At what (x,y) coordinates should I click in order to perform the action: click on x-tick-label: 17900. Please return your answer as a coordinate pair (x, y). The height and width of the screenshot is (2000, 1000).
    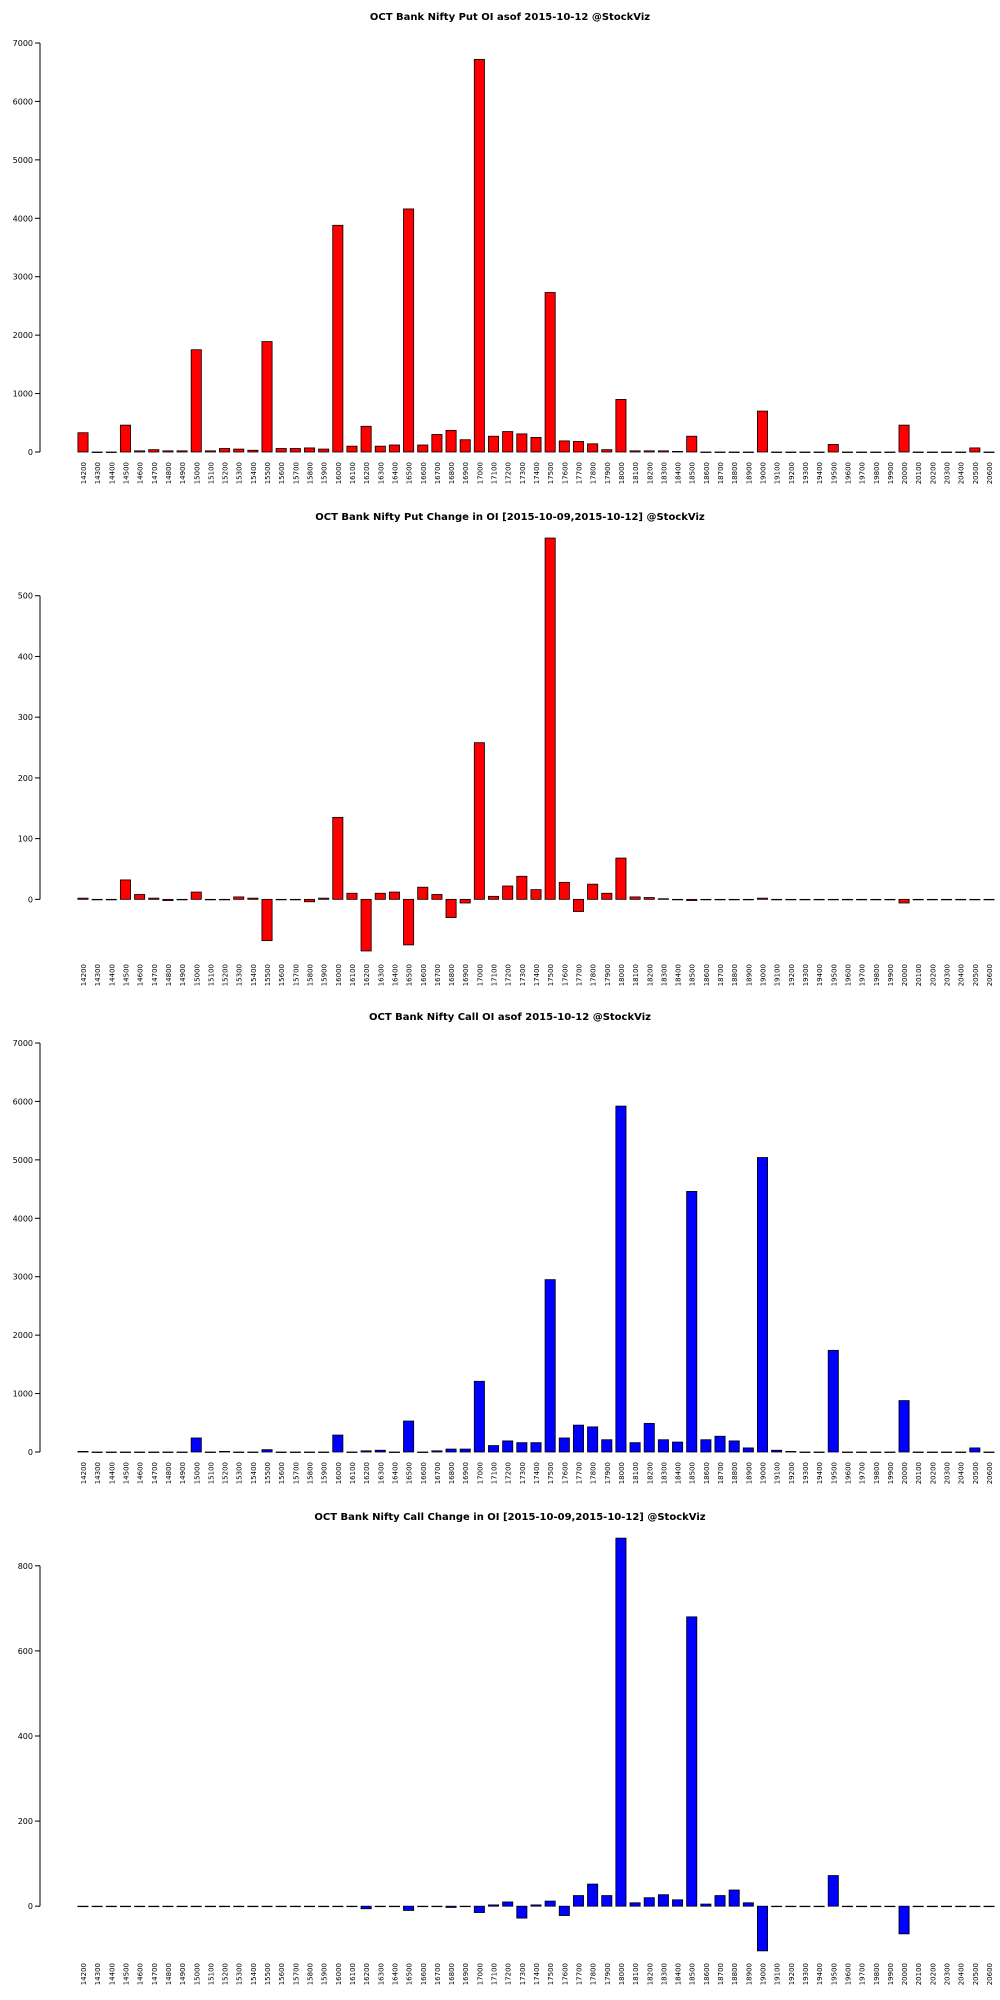
    Looking at the image, I should click on (608, 473).